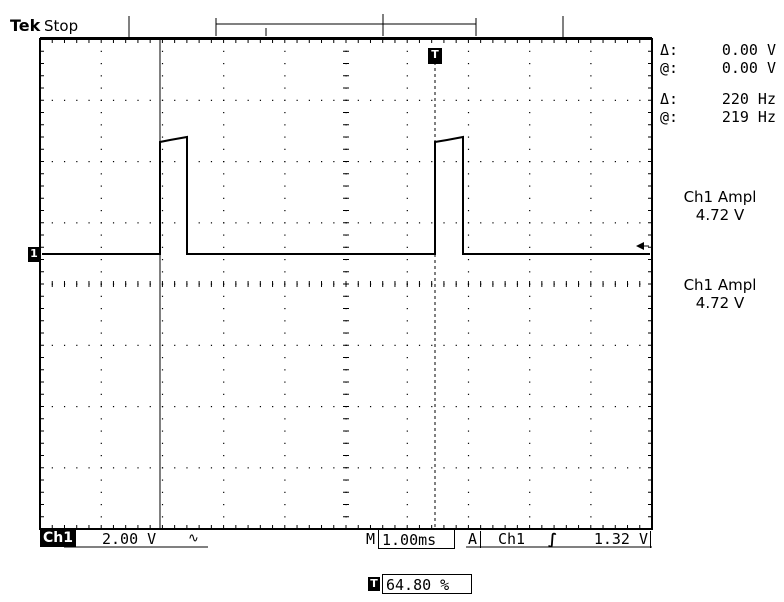 The image size is (784, 602). What do you see at coordinates (748, 68) in the screenshot?
I see `cursor-voltage-at: 0.00 V` at bounding box center [748, 68].